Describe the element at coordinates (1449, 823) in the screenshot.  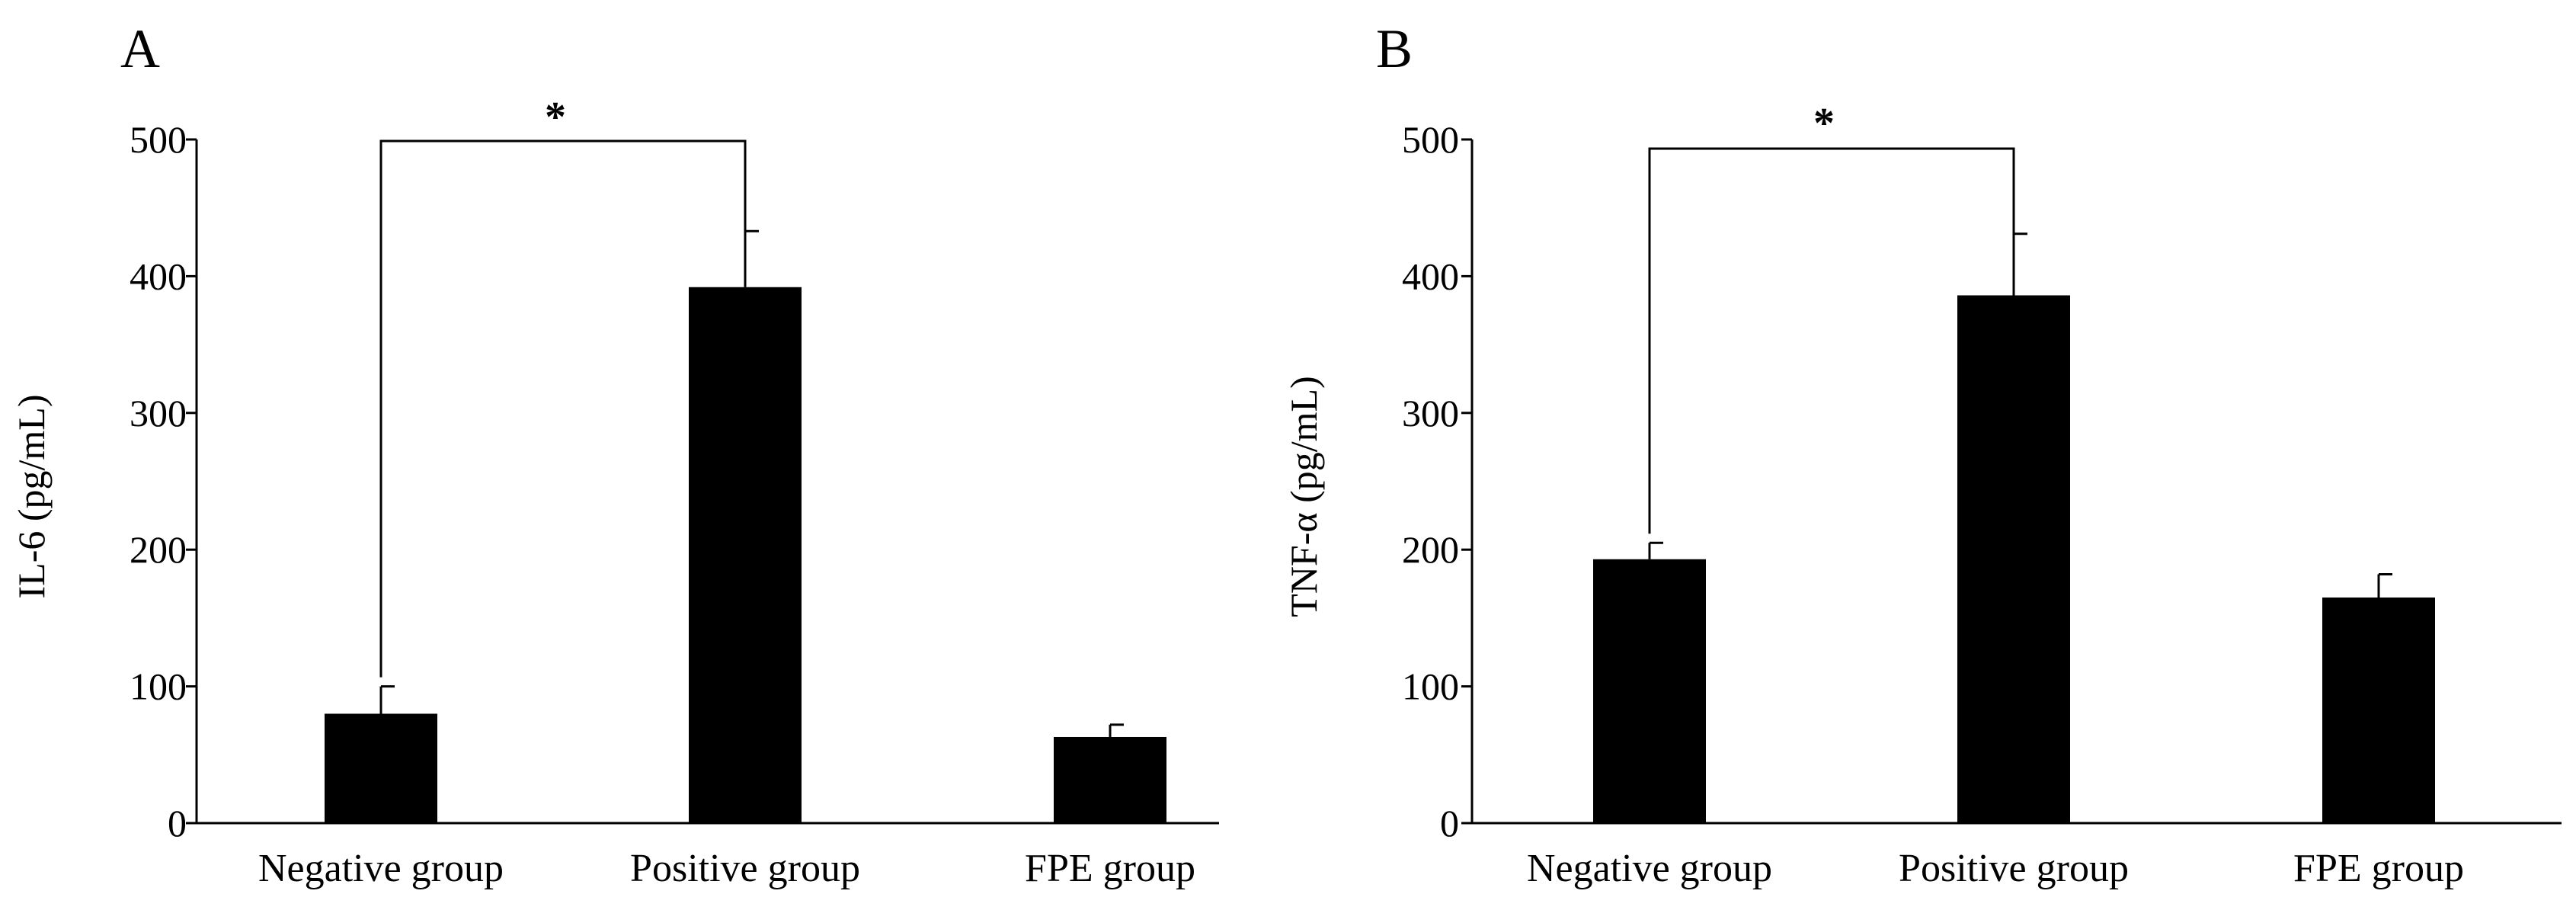
I see `panel-b-ytick-0: 0` at that location.